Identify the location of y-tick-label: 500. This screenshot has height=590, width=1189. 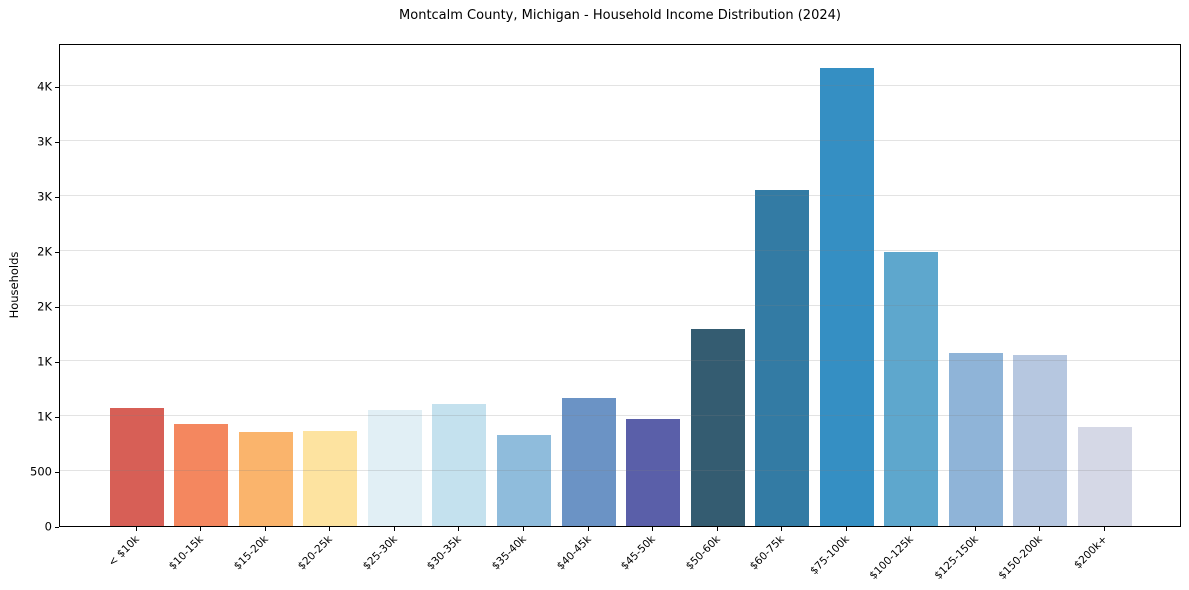
(41, 471).